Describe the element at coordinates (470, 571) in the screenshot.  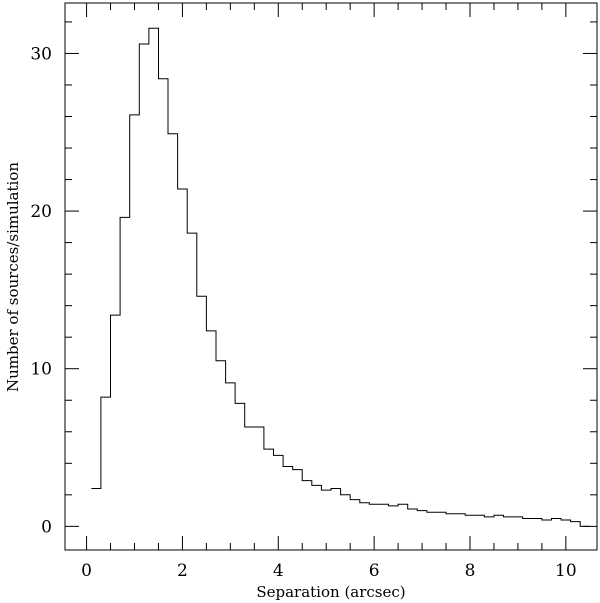
I see `x-tick-label: 8` at that location.